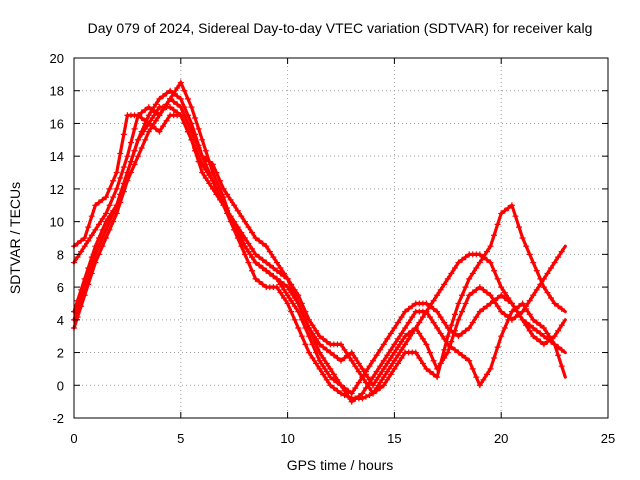 The image size is (640, 480). Describe the element at coordinates (608, 438) in the screenshot. I see `x-tick-label: 25` at that location.